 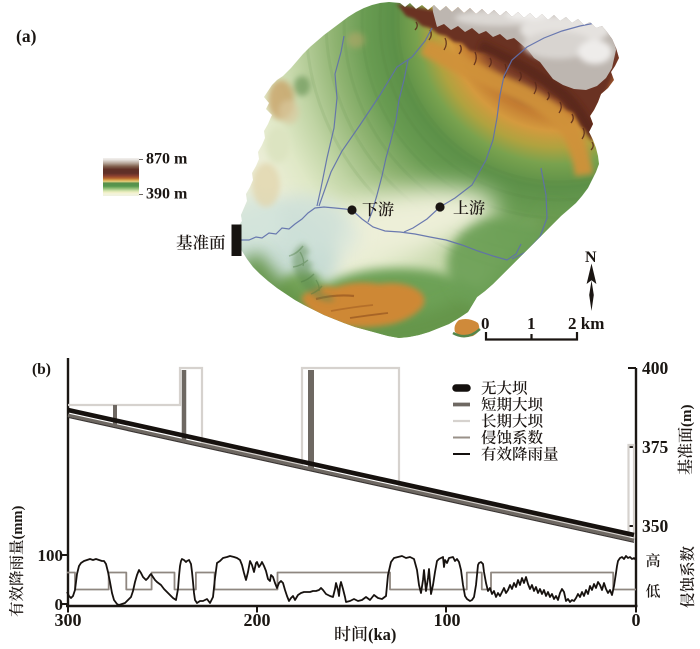 I want to click on svg-text: (mm), so click(x=18, y=523).